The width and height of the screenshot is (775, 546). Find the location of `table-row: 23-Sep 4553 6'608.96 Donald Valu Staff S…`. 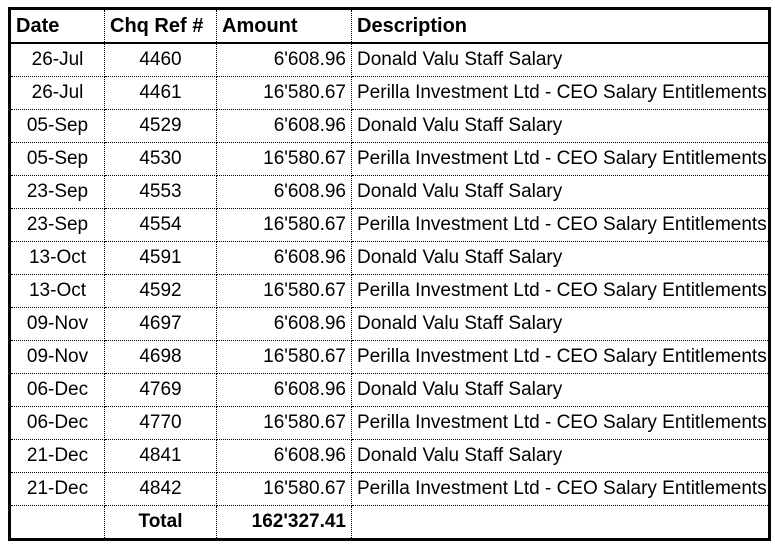

table-row: 23-Sep 4553 6'608.96 Donald Valu Staff S… is located at coordinates (389, 192).